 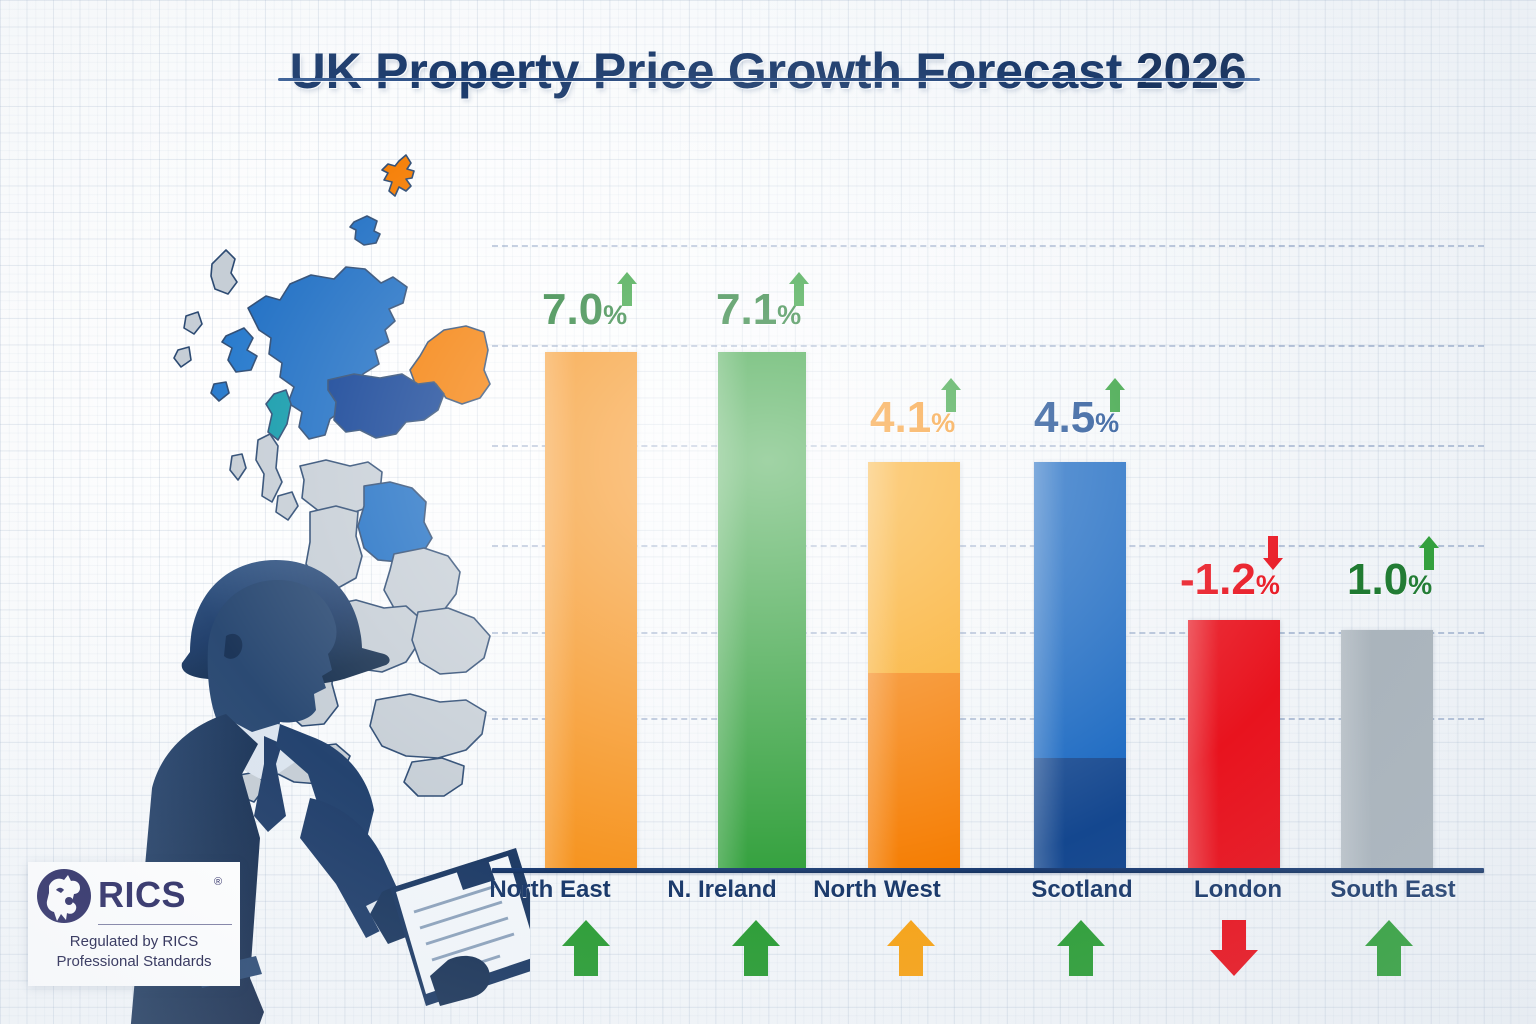 What do you see at coordinates (1234, 744) in the screenshot?
I see `bar-london` at bounding box center [1234, 744].